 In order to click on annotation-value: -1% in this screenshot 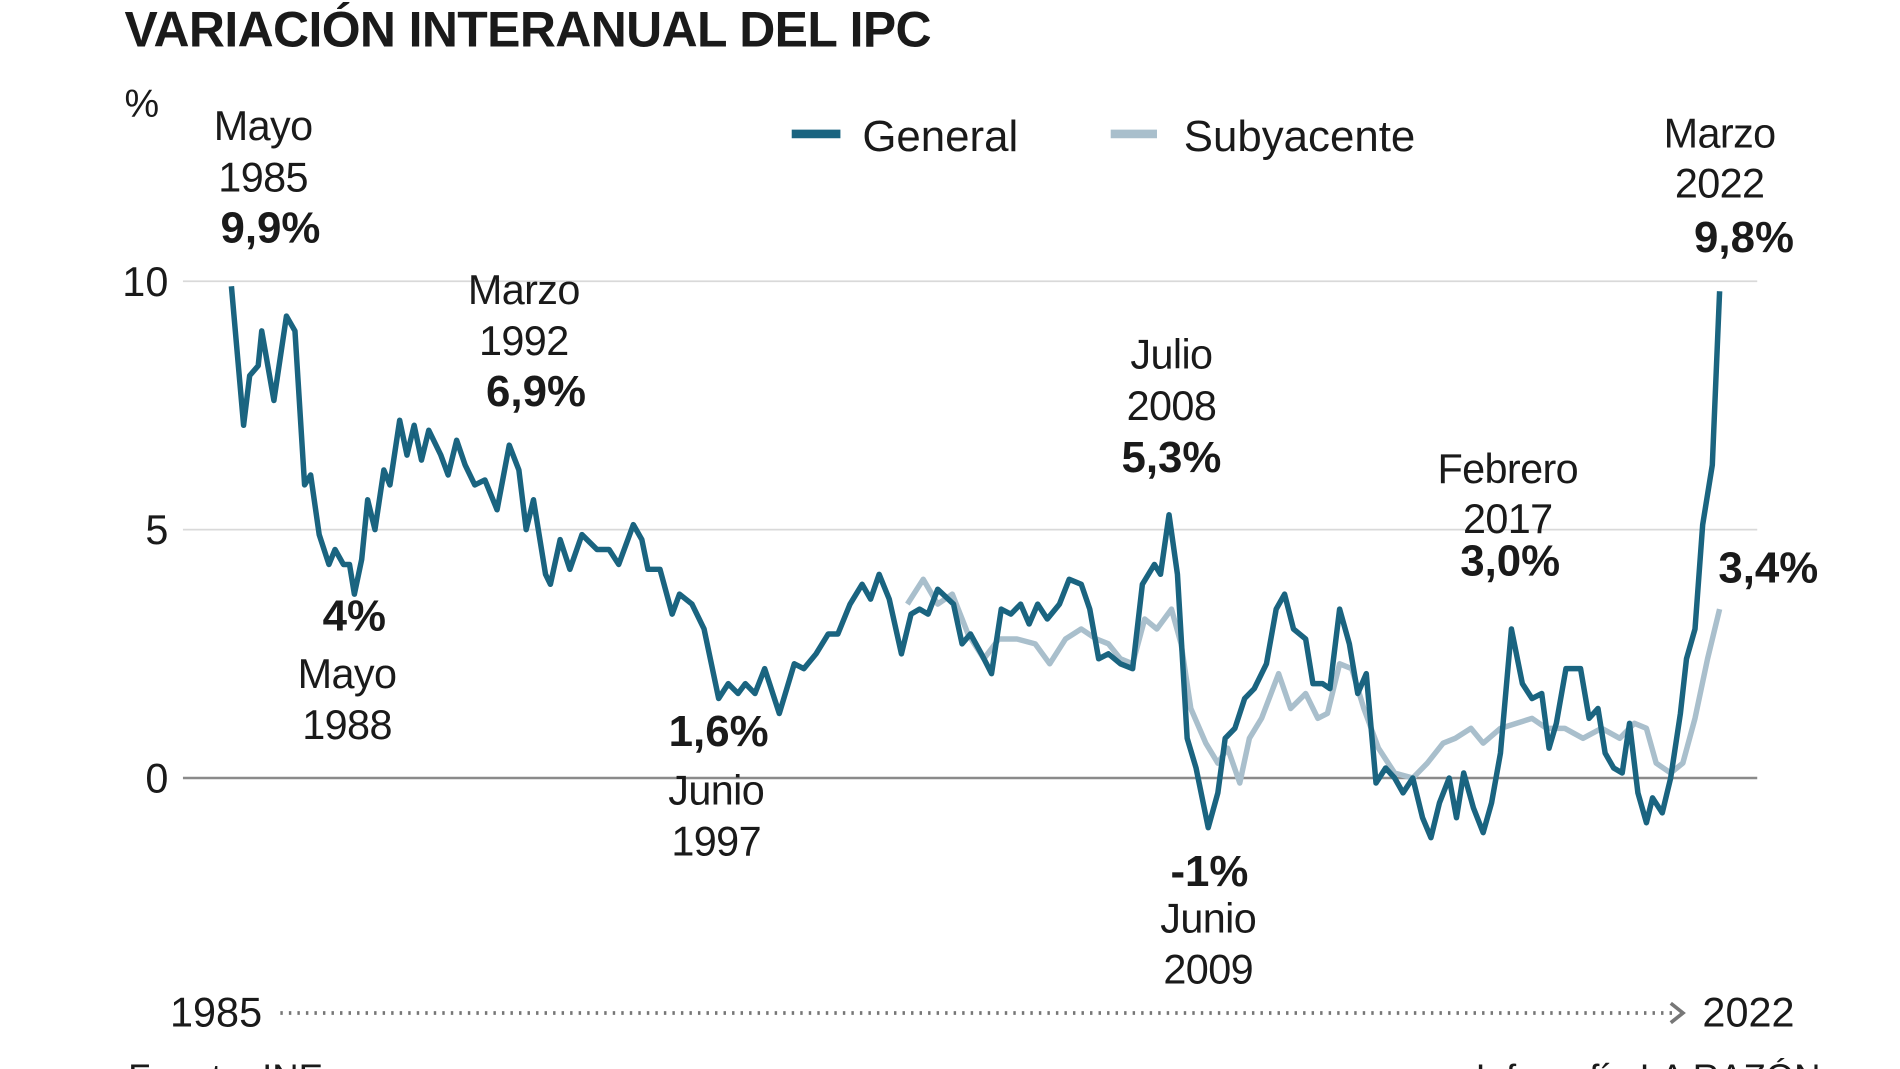, I will do `click(1209, 871)`.